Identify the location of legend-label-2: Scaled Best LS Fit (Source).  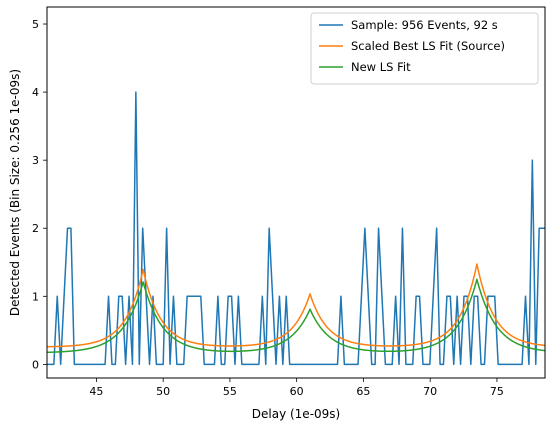
(428, 46).